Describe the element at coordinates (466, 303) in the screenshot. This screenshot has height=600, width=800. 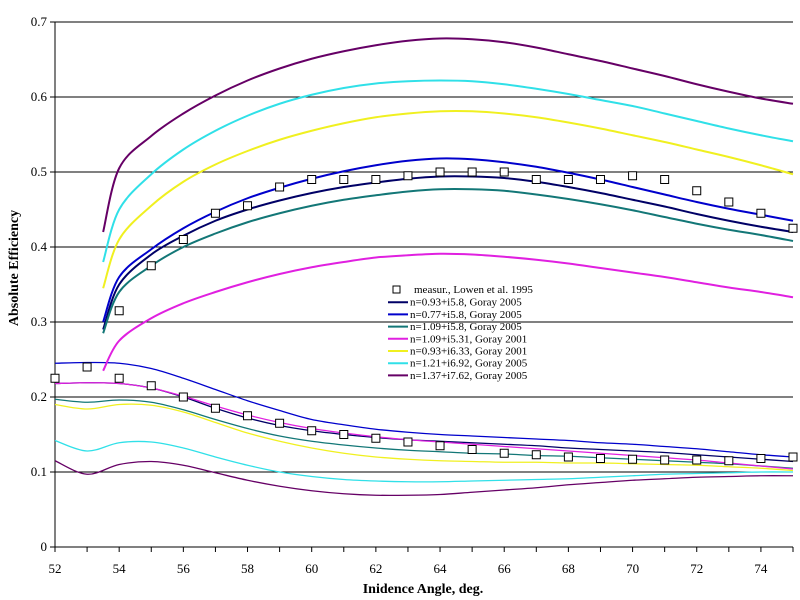
I see `legend-label-1: n=0.93+i5.8, Goray 2005` at that location.